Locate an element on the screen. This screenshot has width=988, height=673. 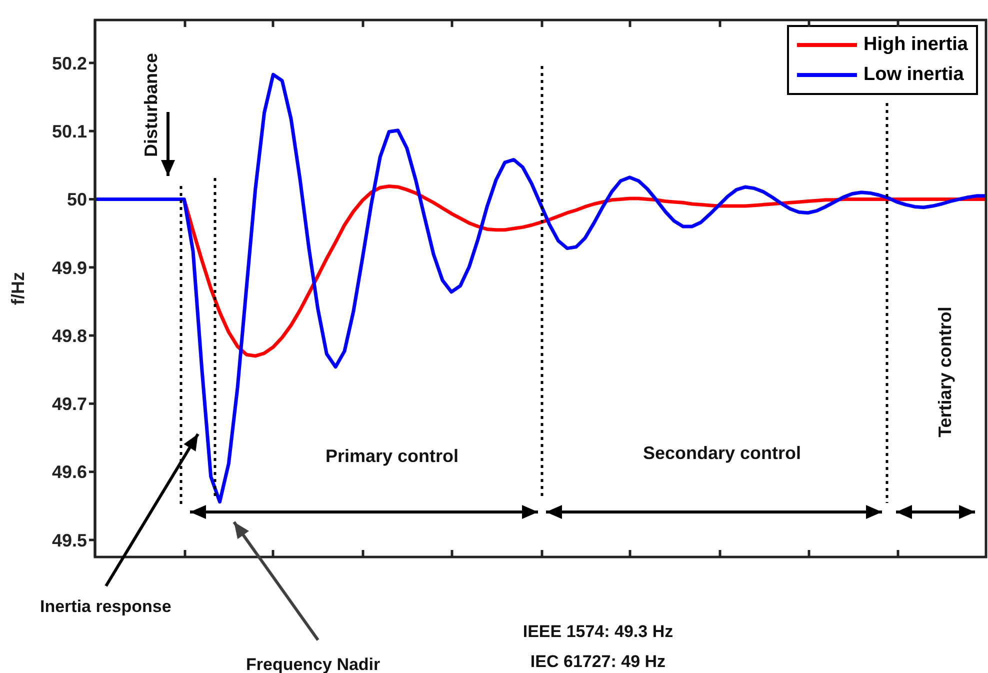
y-tick-label: 50.2 is located at coordinates (69, 63).